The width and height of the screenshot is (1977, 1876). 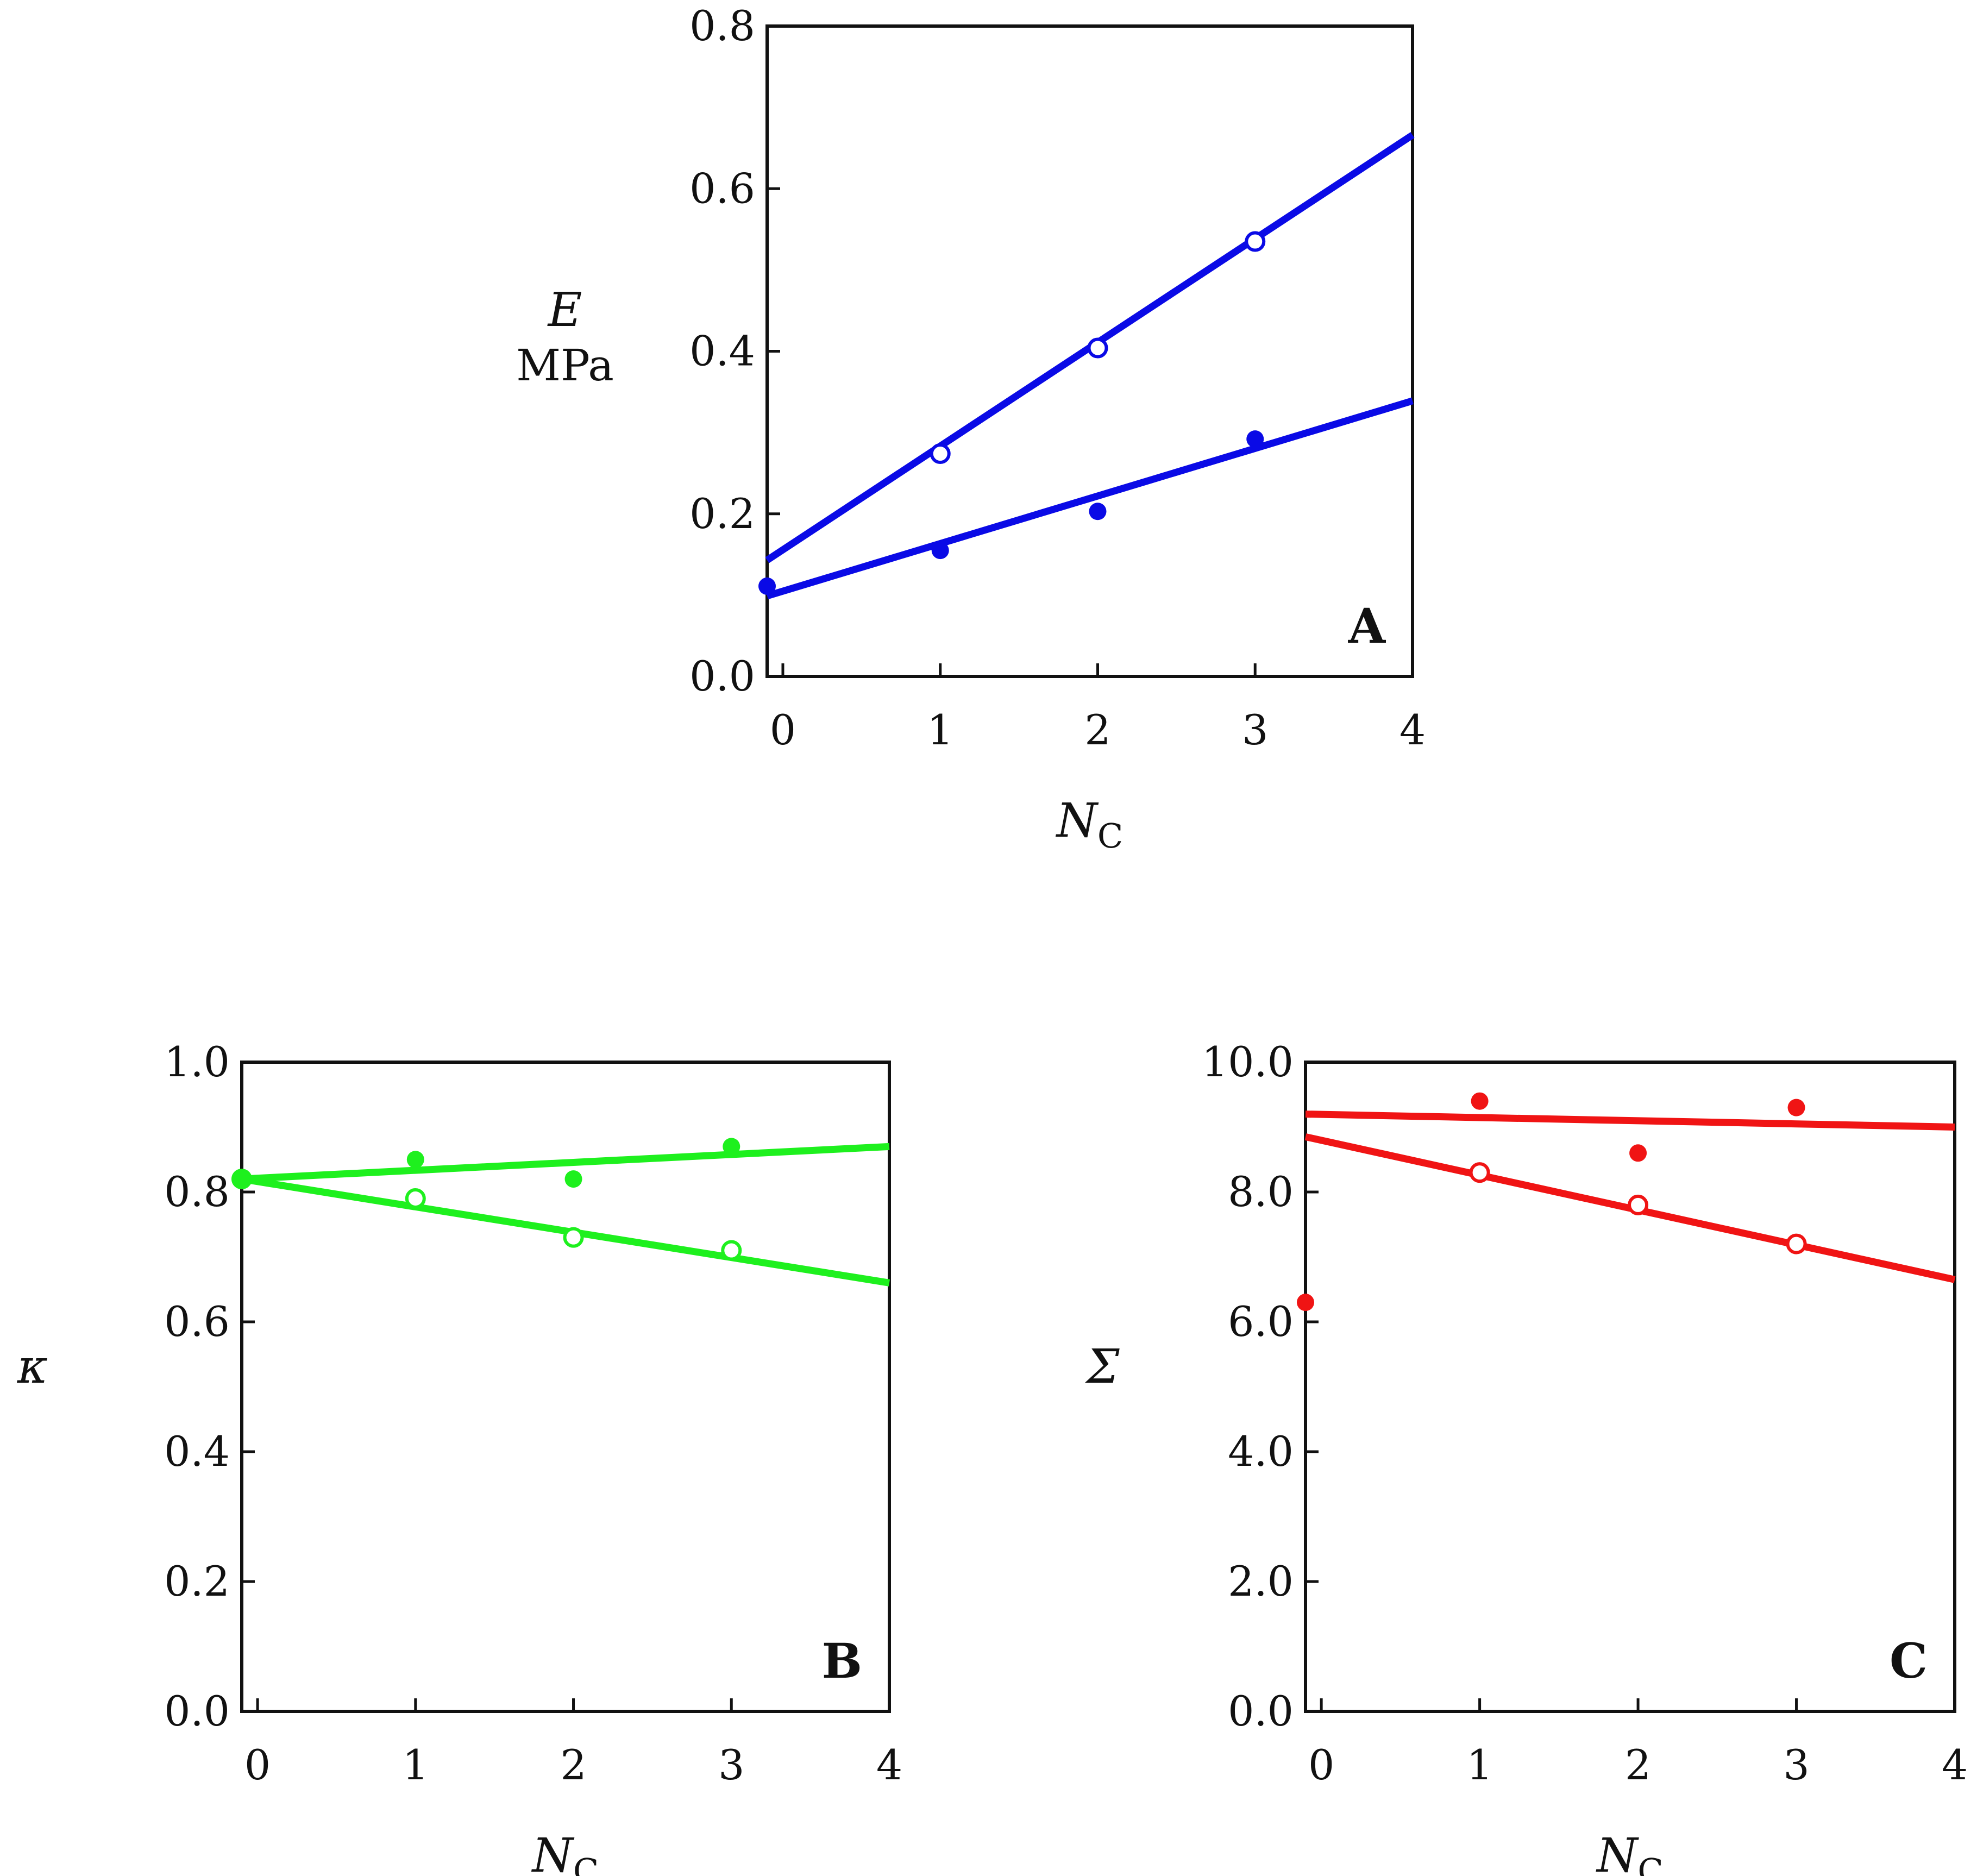 I want to click on panel-label: A, so click(x=1367, y=626).